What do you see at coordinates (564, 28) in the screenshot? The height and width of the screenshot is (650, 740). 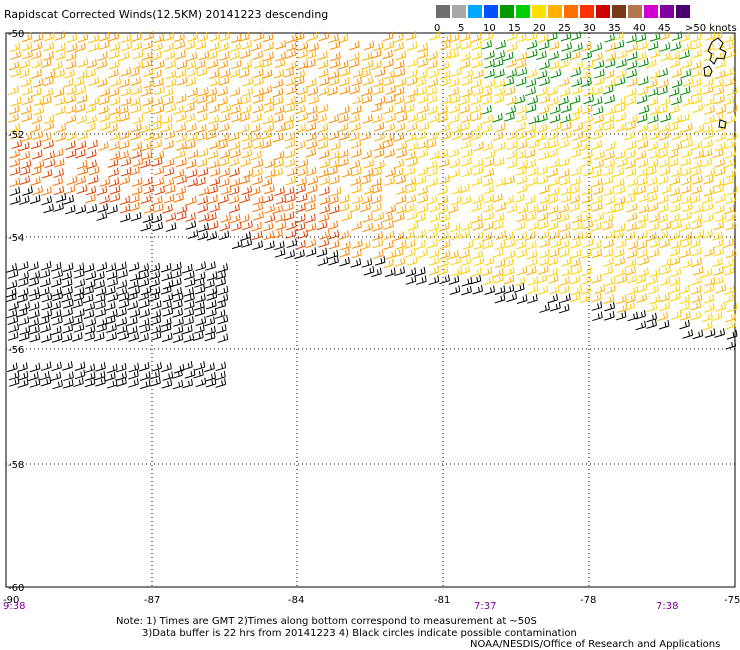 I see `legend-label: 25` at bounding box center [564, 28].